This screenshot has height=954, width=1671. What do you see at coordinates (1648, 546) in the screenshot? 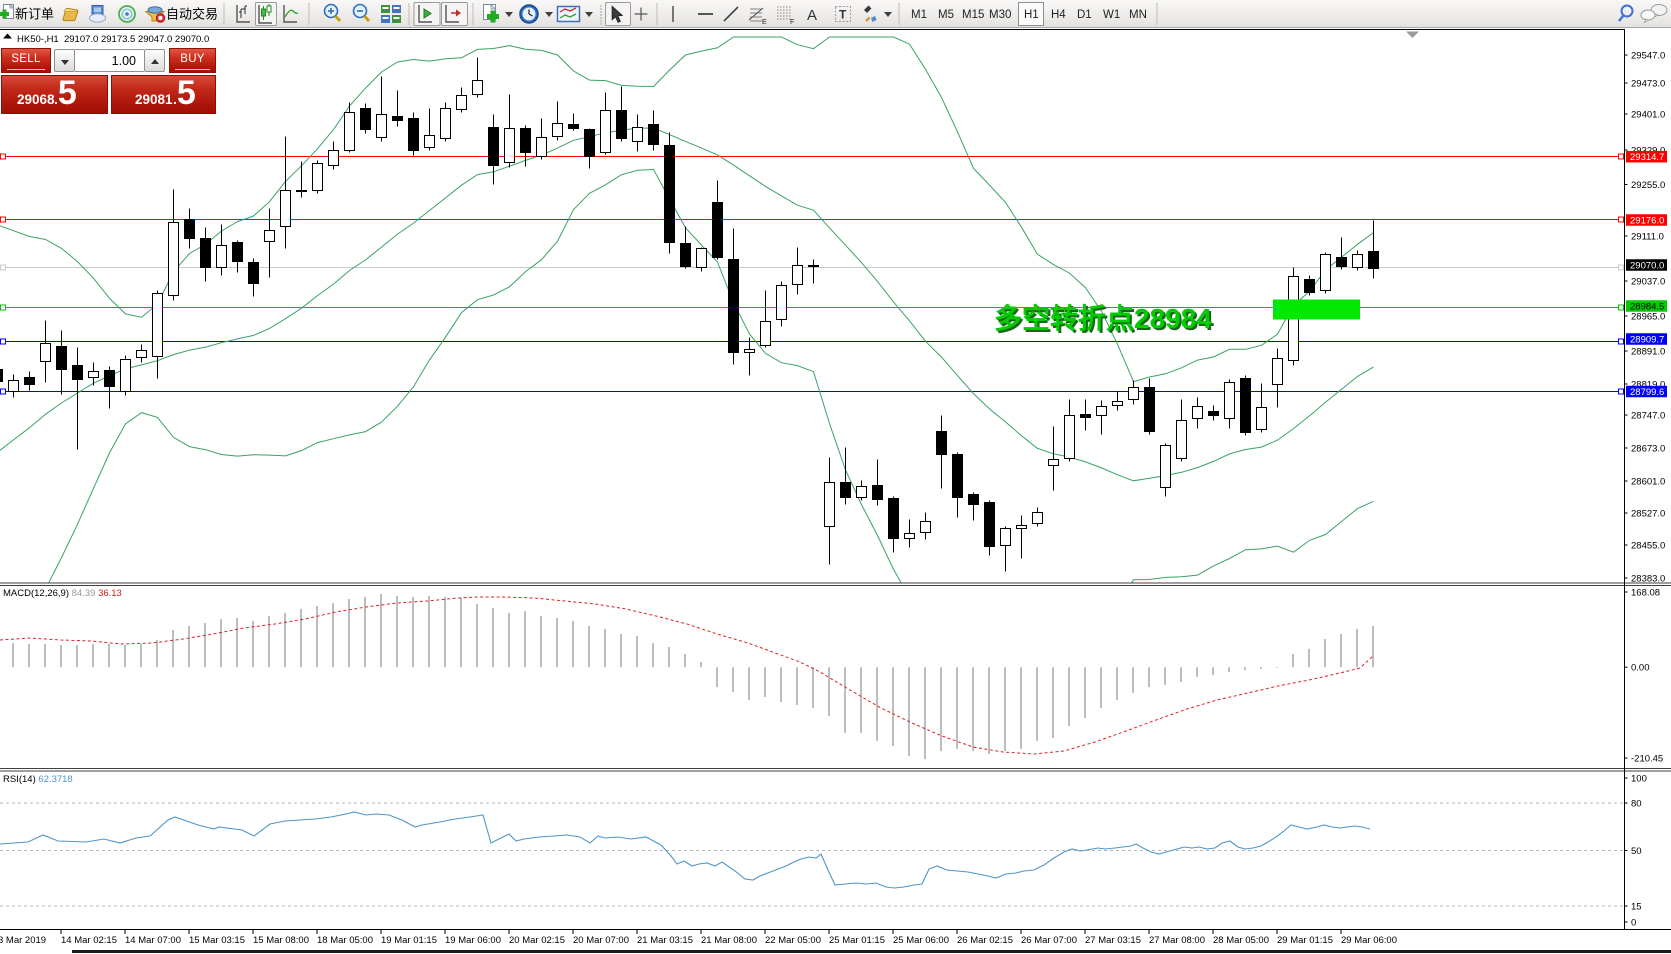
I see `svg-text: 28455.0` at bounding box center [1648, 546].